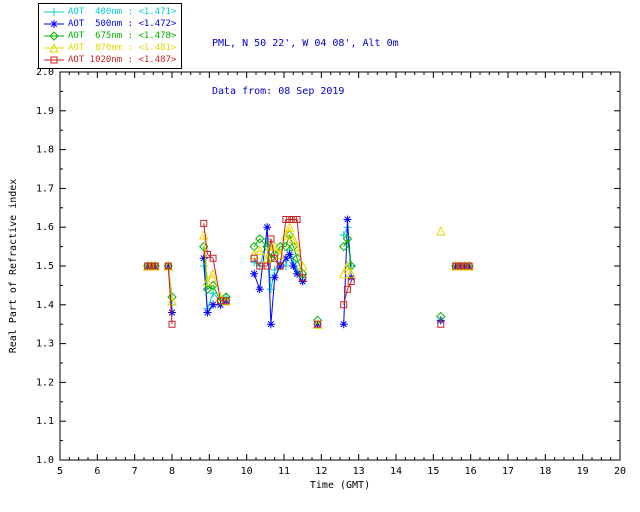 This screenshot has height=512, width=640. I want to click on series-line-aot-1020nm, so click(308, 271).